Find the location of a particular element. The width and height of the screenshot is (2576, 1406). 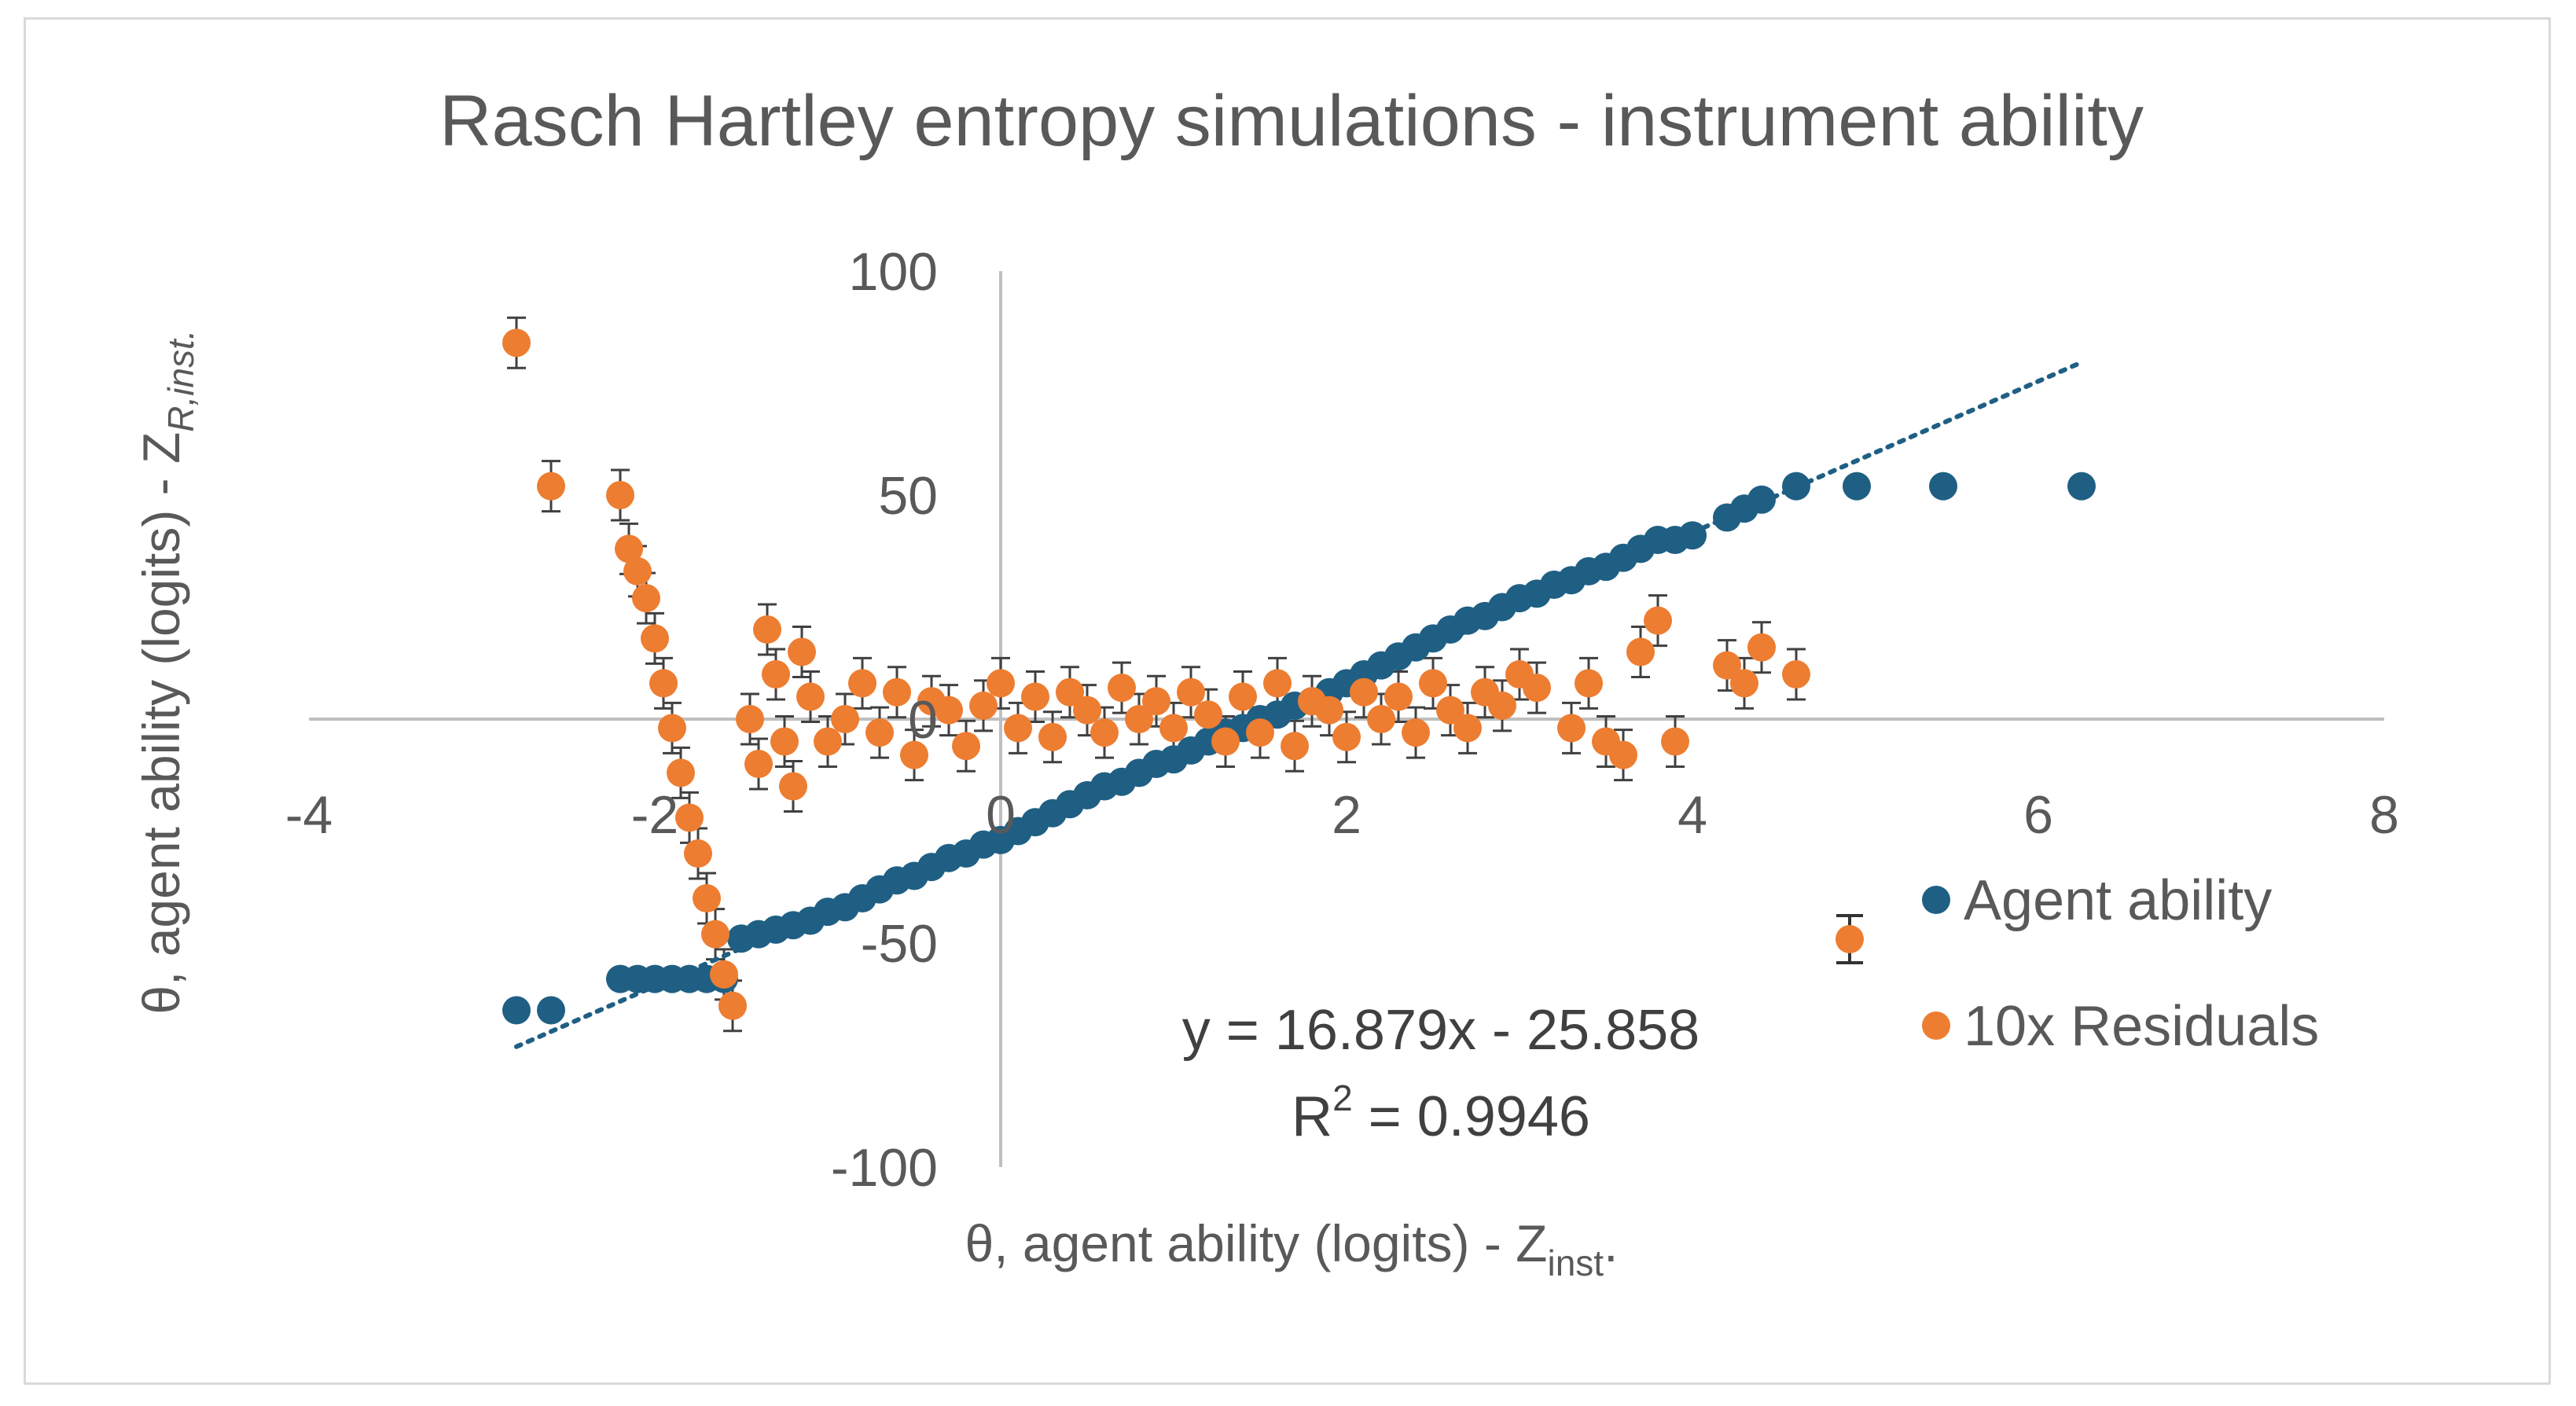

x-tick-label: 8 is located at coordinates (2384, 815).